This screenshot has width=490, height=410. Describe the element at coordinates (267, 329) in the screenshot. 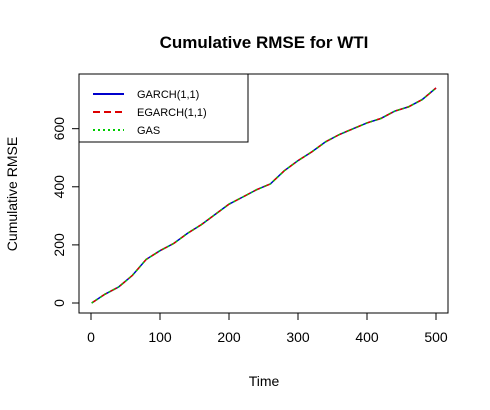

I see `x-axis: 0 100 200 300 400 500` at that location.